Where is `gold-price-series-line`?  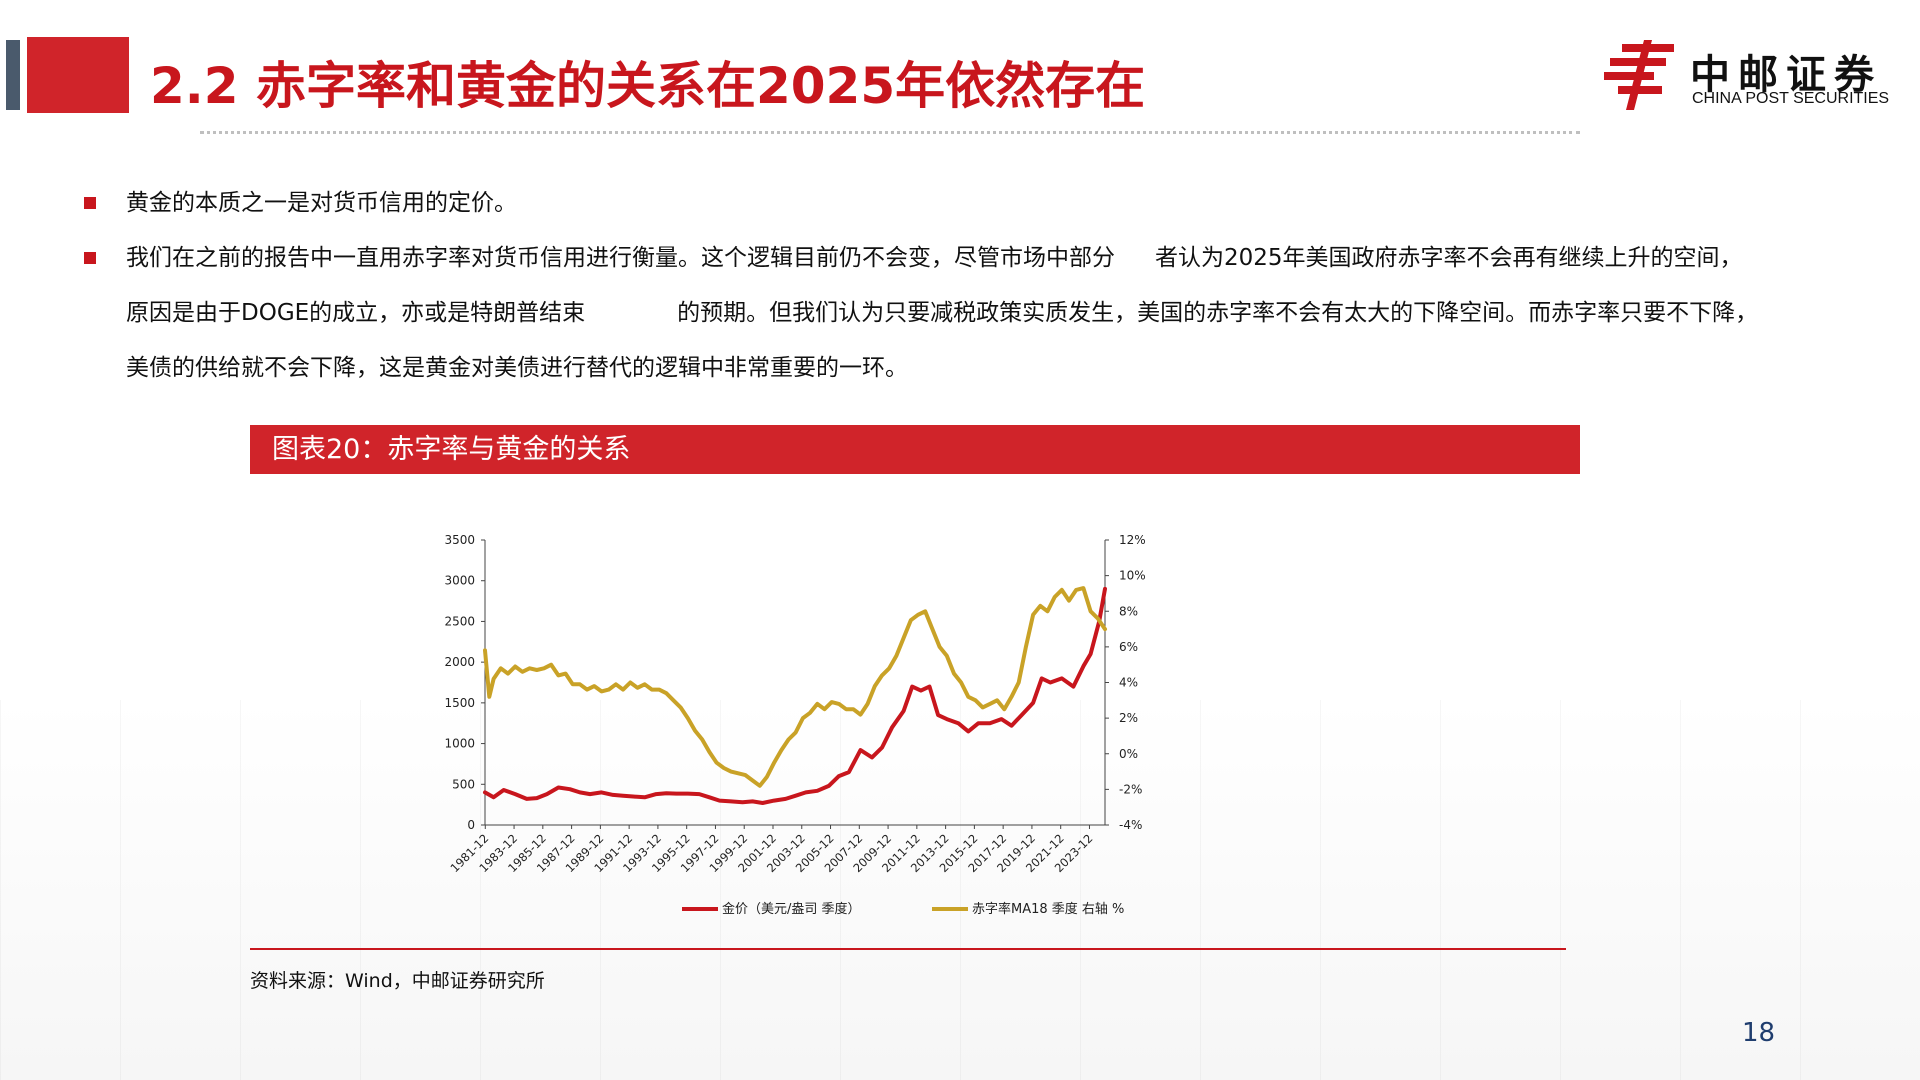 gold-price-series-line is located at coordinates (795, 695).